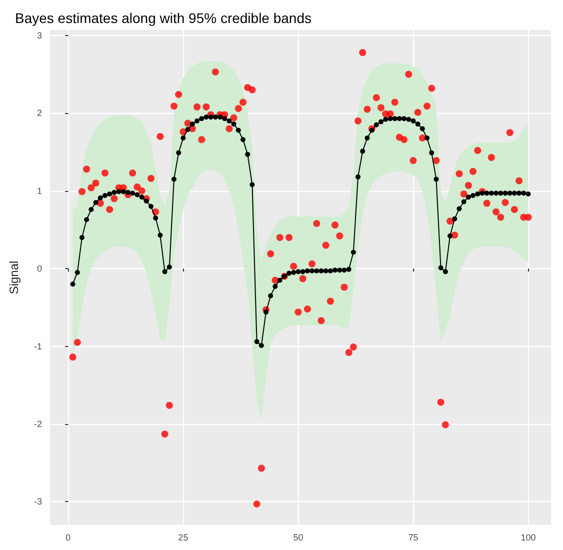  What do you see at coordinates (39, 191) in the screenshot?
I see `y-tick-label: 1` at bounding box center [39, 191].